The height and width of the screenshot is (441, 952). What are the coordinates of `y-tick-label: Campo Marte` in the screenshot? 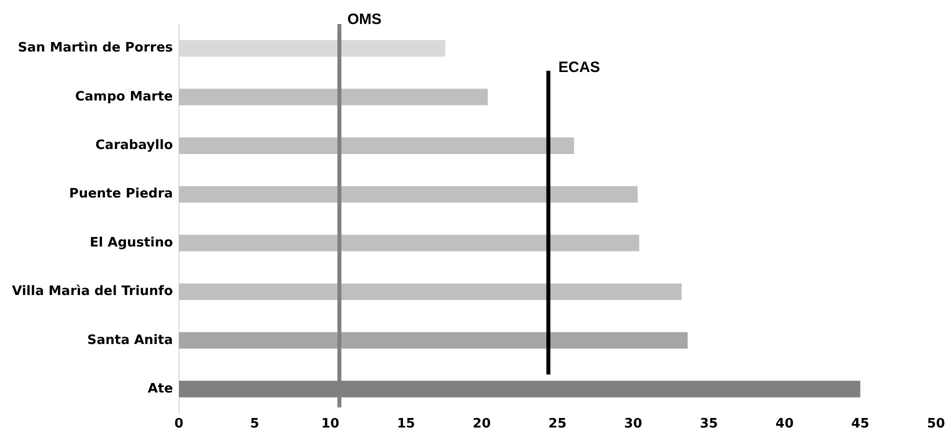 It's located at (124, 96).